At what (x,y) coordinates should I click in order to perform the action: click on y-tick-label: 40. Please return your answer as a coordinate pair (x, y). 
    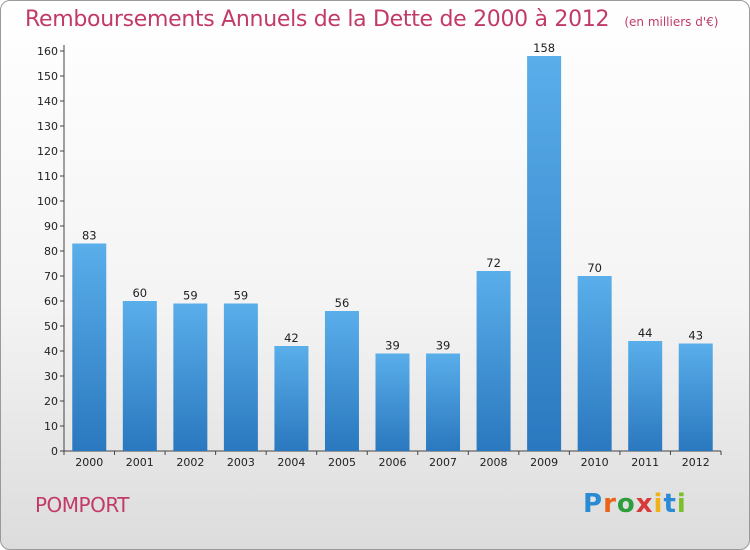
    Looking at the image, I should click on (51, 351).